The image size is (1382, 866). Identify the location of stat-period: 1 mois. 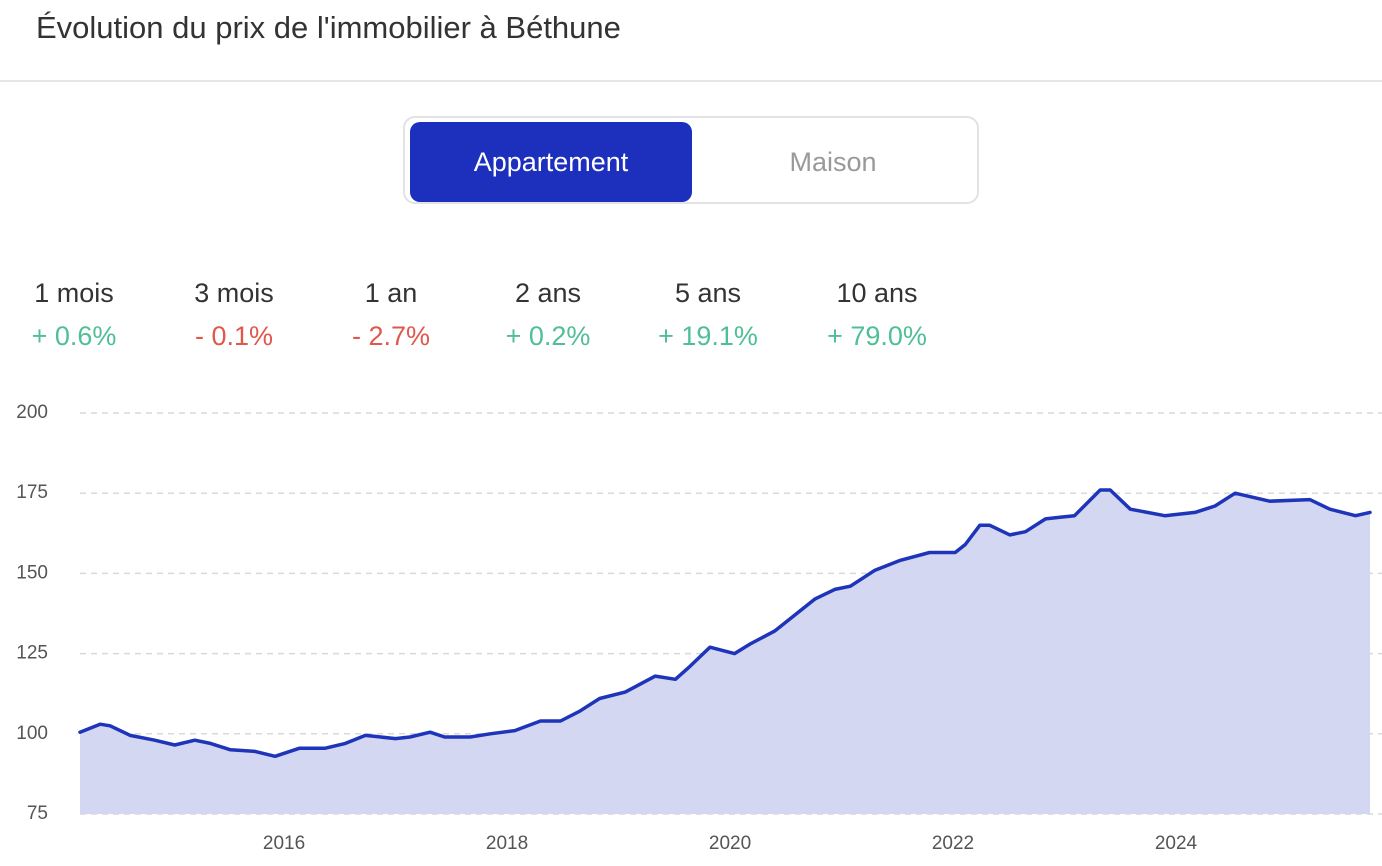
(74, 293).